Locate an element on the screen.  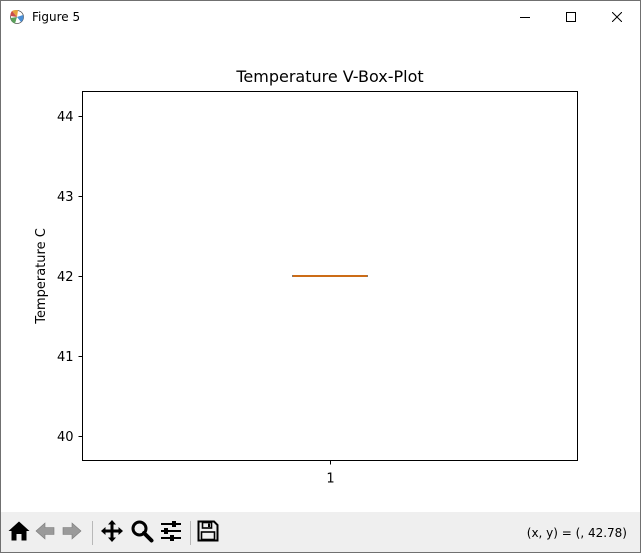
configure-subplots-button is located at coordinates (171, 533).